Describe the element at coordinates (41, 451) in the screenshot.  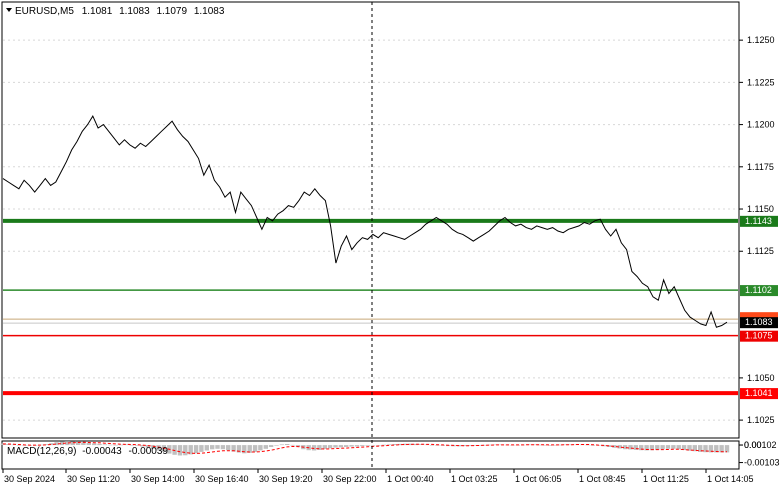
I see `macd-label: MACD(12,26,9)` at that location.